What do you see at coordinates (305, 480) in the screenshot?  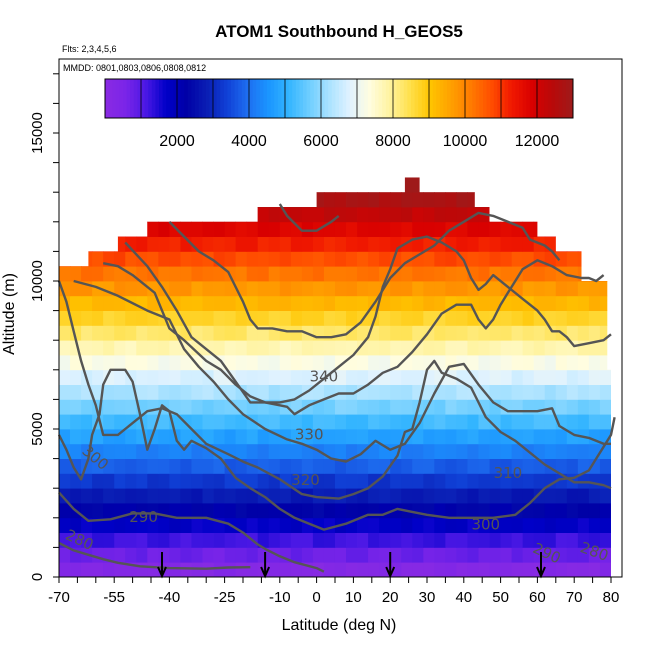 I see `contour-label: 320` at bounding box center [305, 480].